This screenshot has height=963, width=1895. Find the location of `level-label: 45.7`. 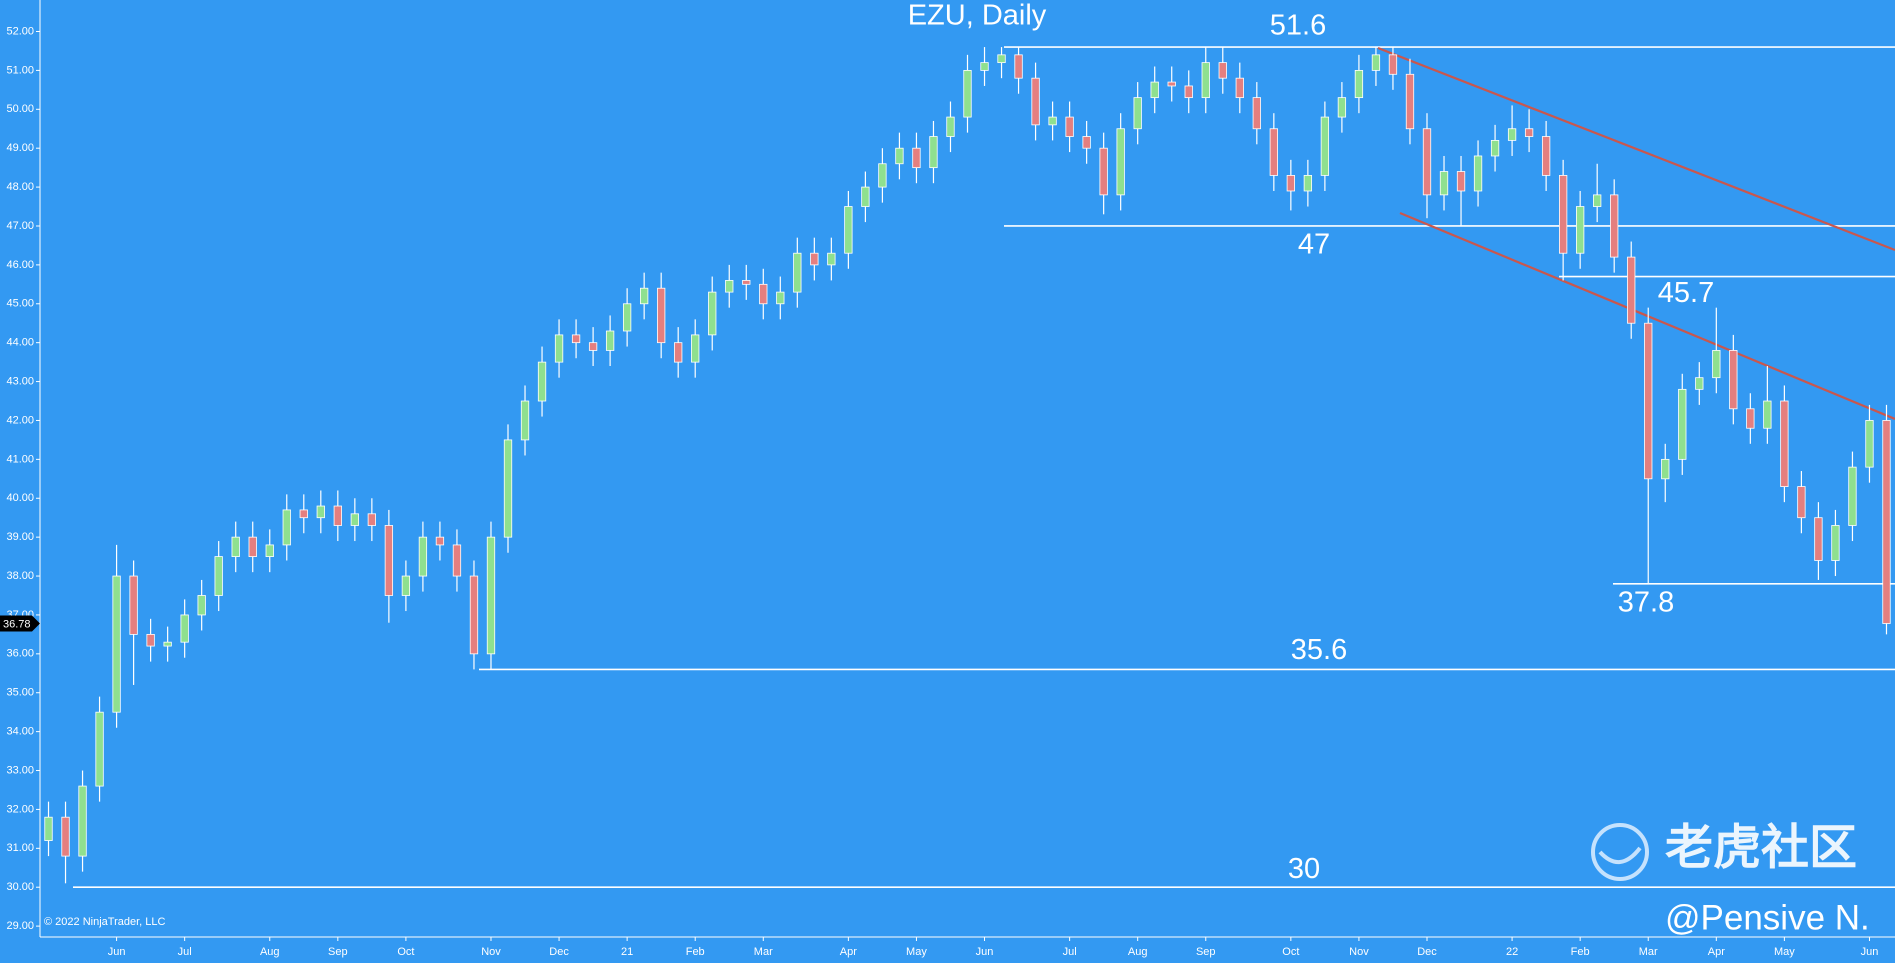

level-label: 45.7 is located at coordinates (1686, 293).